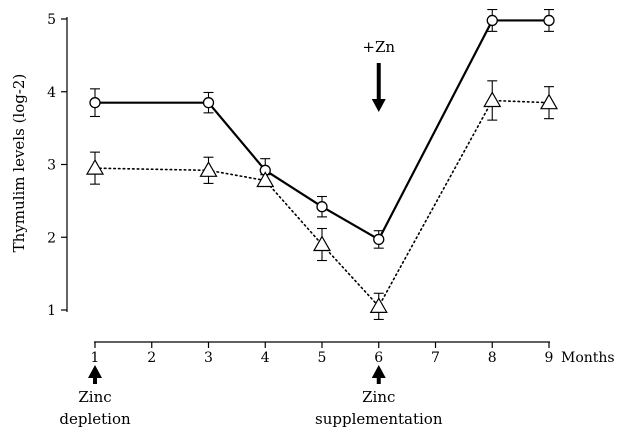 This screenshot has width=631, height=436. Describe the element at coordinates (378, 371) in the screenshot. I see `annotation-supplementation-arrow-head` at that location.